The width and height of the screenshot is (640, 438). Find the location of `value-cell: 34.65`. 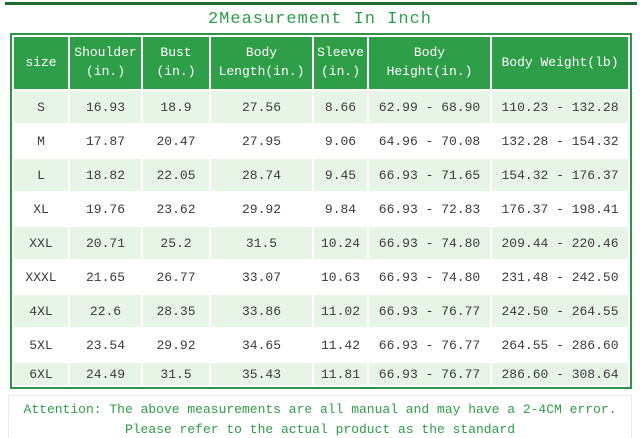

value-cell: 34.65 is located at coordinates (261, 345).